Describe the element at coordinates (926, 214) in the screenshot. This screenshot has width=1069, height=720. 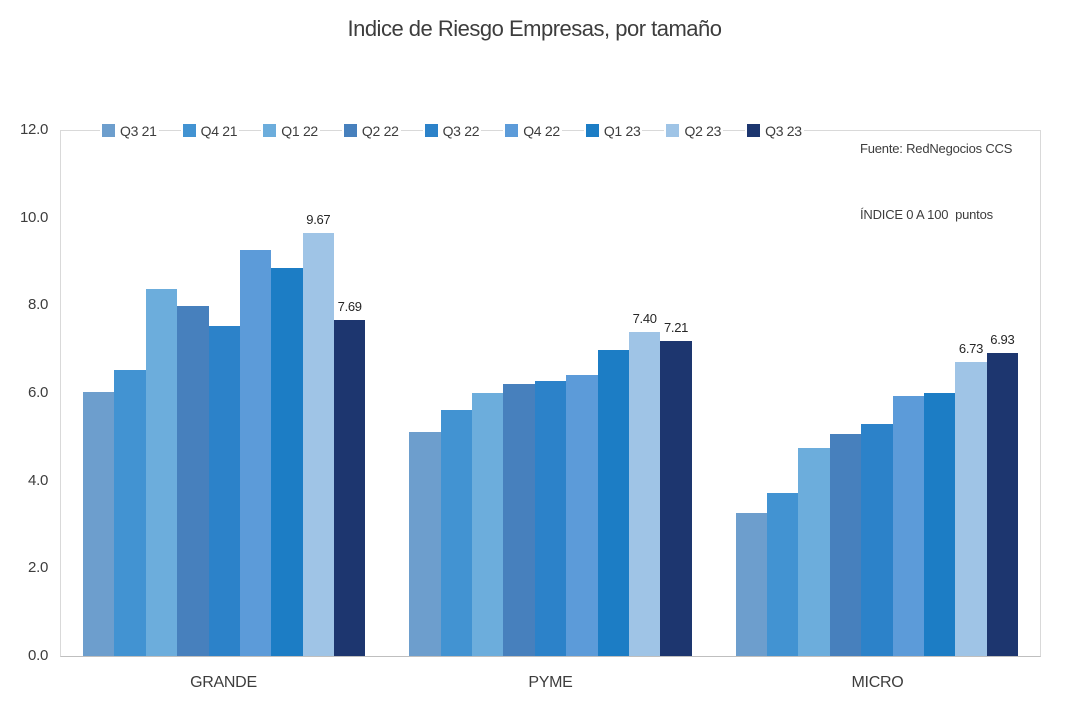
I see `units-line: ÍNDICE 0 A 100 puntos` at that location.